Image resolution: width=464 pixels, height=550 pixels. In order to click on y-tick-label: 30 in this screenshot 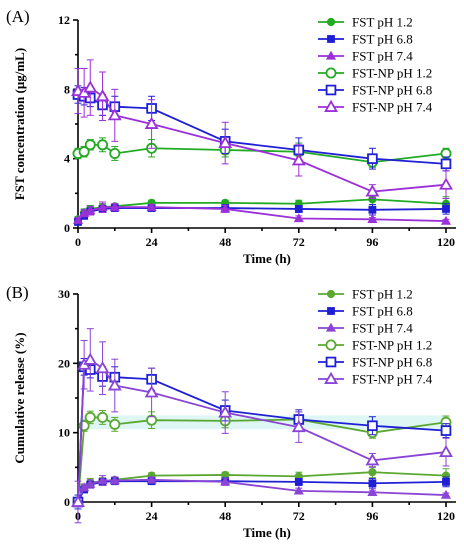, I will do `click(64, 294)`.